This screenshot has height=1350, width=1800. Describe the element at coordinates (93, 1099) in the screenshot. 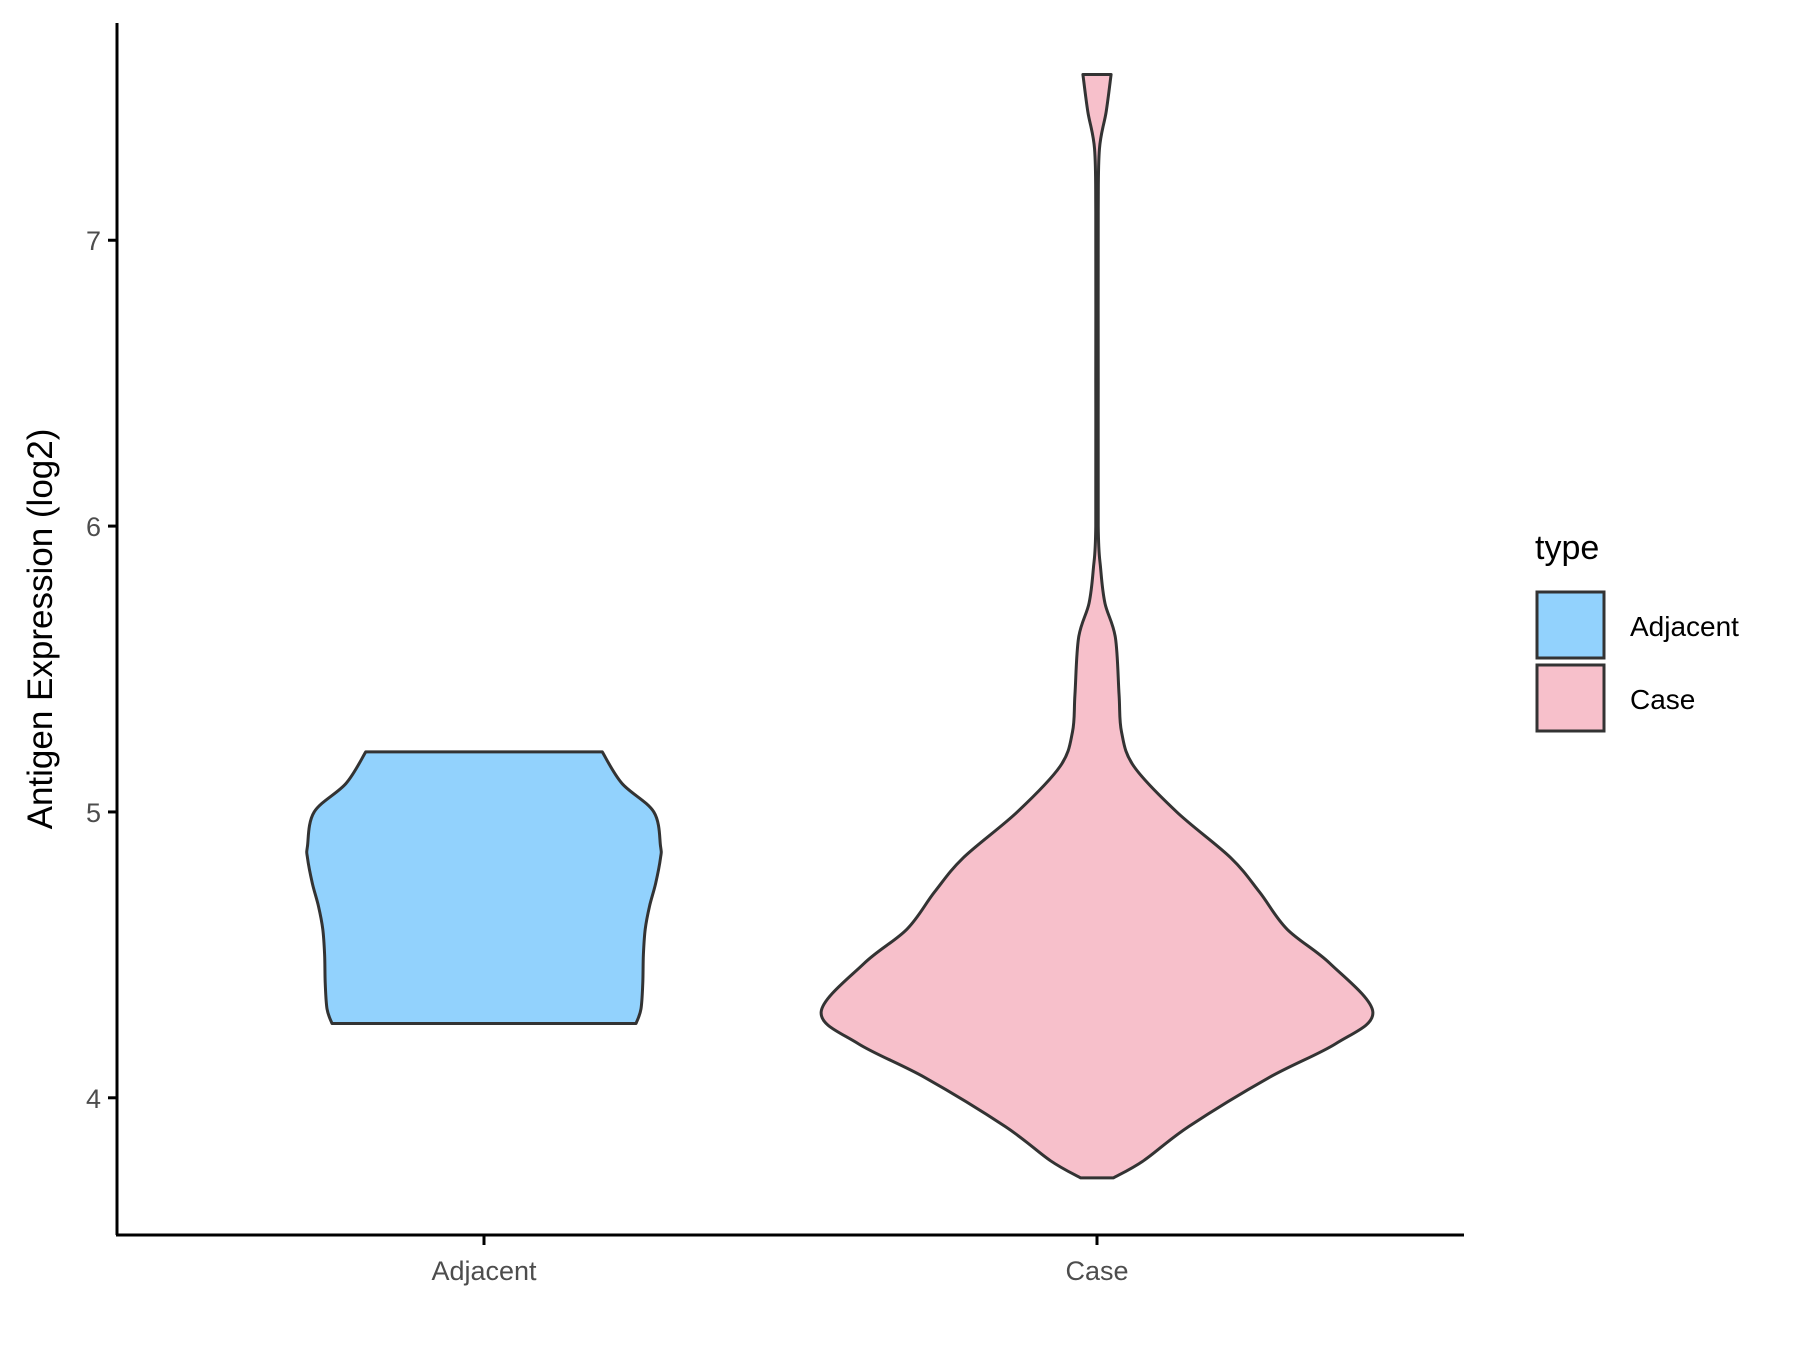

I see `y-tick-label: 4` at that location.